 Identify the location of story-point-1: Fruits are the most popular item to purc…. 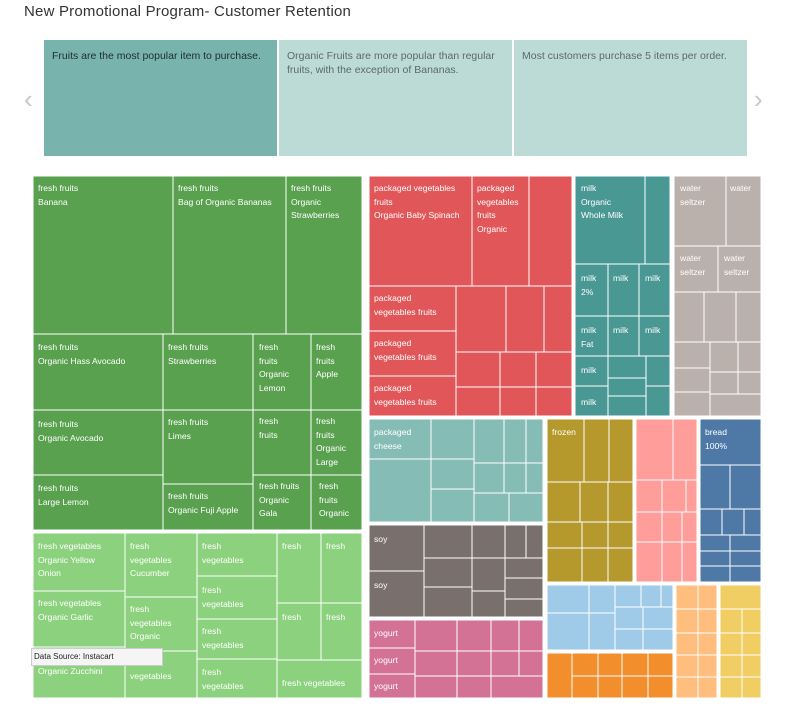
(160, 98).